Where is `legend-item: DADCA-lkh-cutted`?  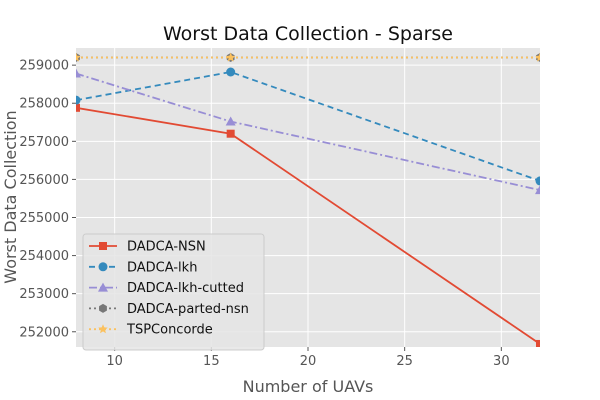
legend-item: DADCA-lkh-cutted is located at coordinates (166, 288).